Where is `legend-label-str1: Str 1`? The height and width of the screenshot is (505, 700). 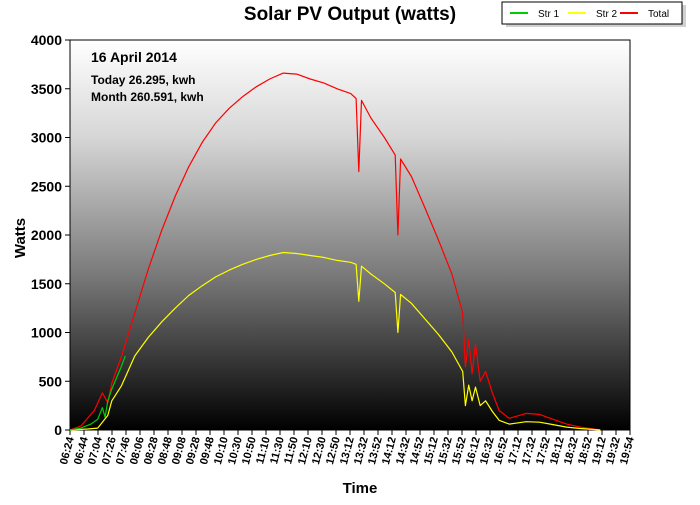 legend-label-str1: Str 1 is located at coordinates (549, 14).